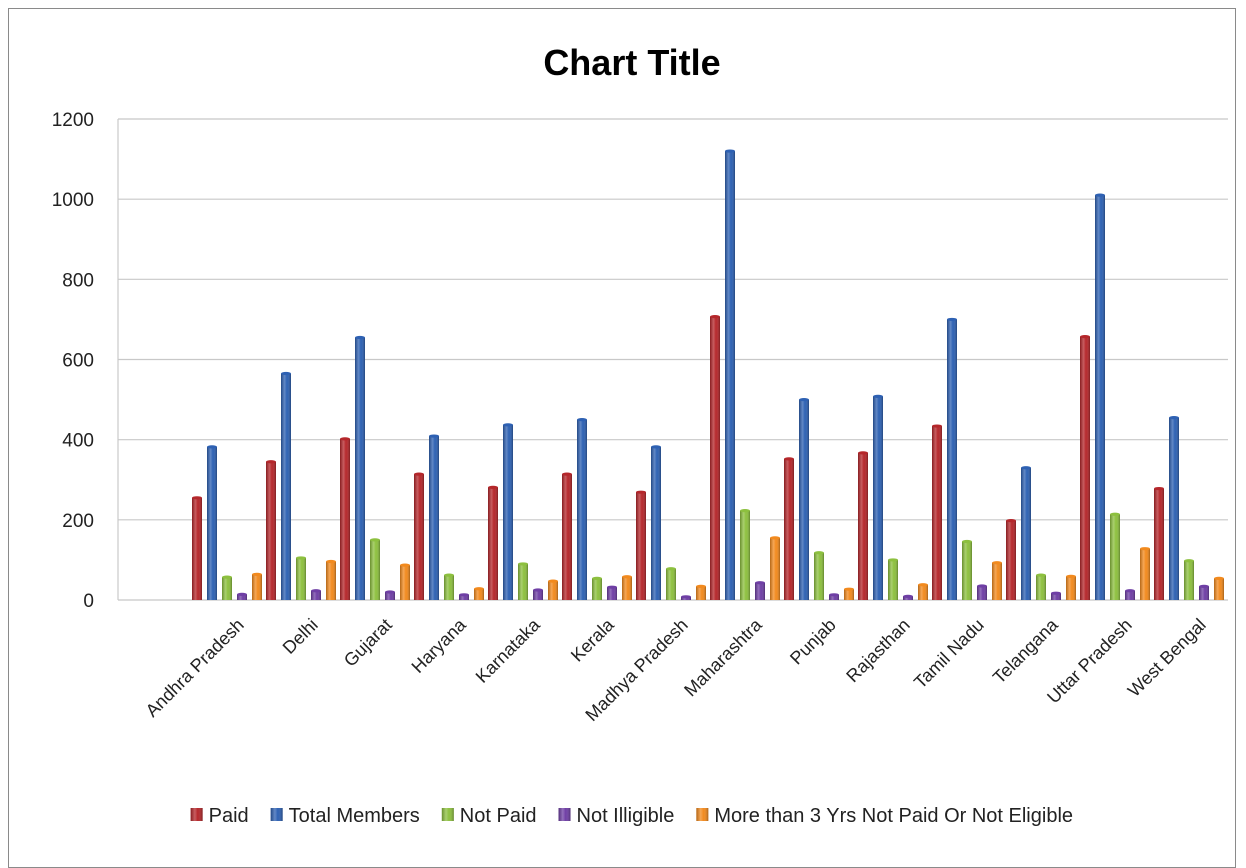 This screenshot has width=1246, height=868. Describe the element at coordinates (78, 280) in the screenshot. I see `y-tick-label: 800` at that location.